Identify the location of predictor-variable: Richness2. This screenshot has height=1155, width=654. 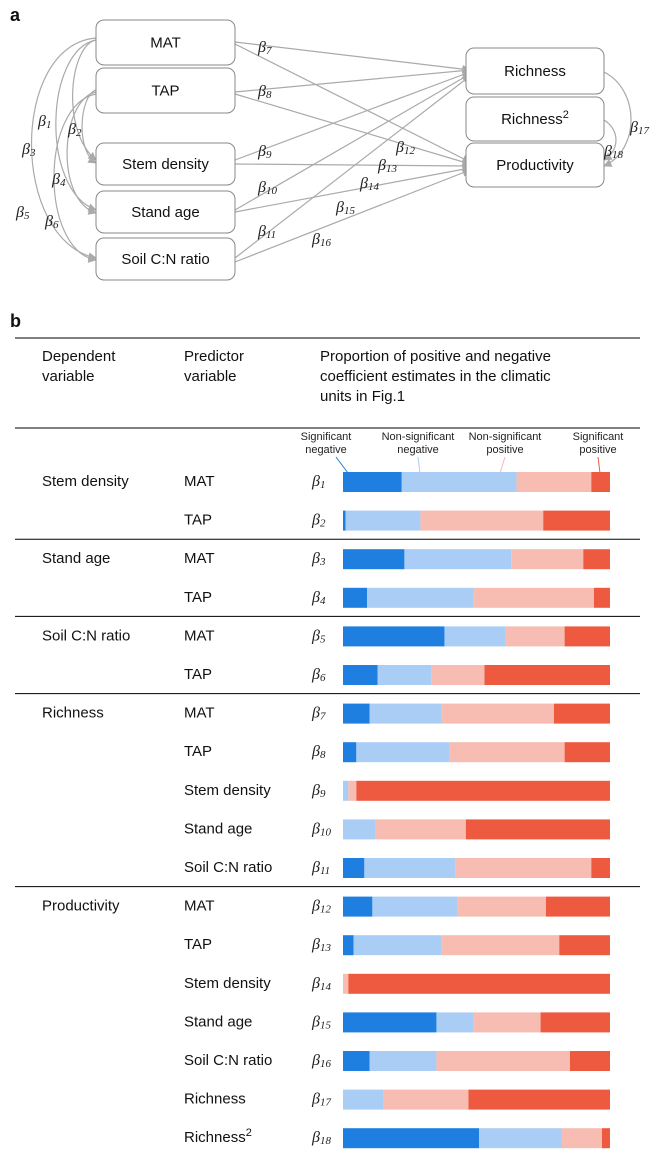
(218, 1136).